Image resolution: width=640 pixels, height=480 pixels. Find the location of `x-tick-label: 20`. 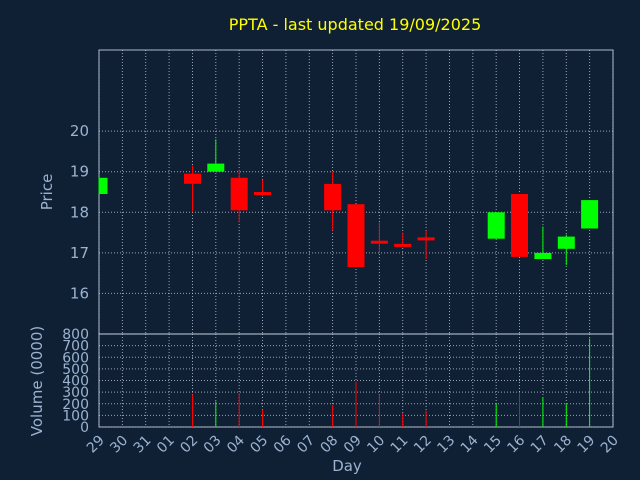

x-tick-label: 20 is located at coordinates (610, 445).